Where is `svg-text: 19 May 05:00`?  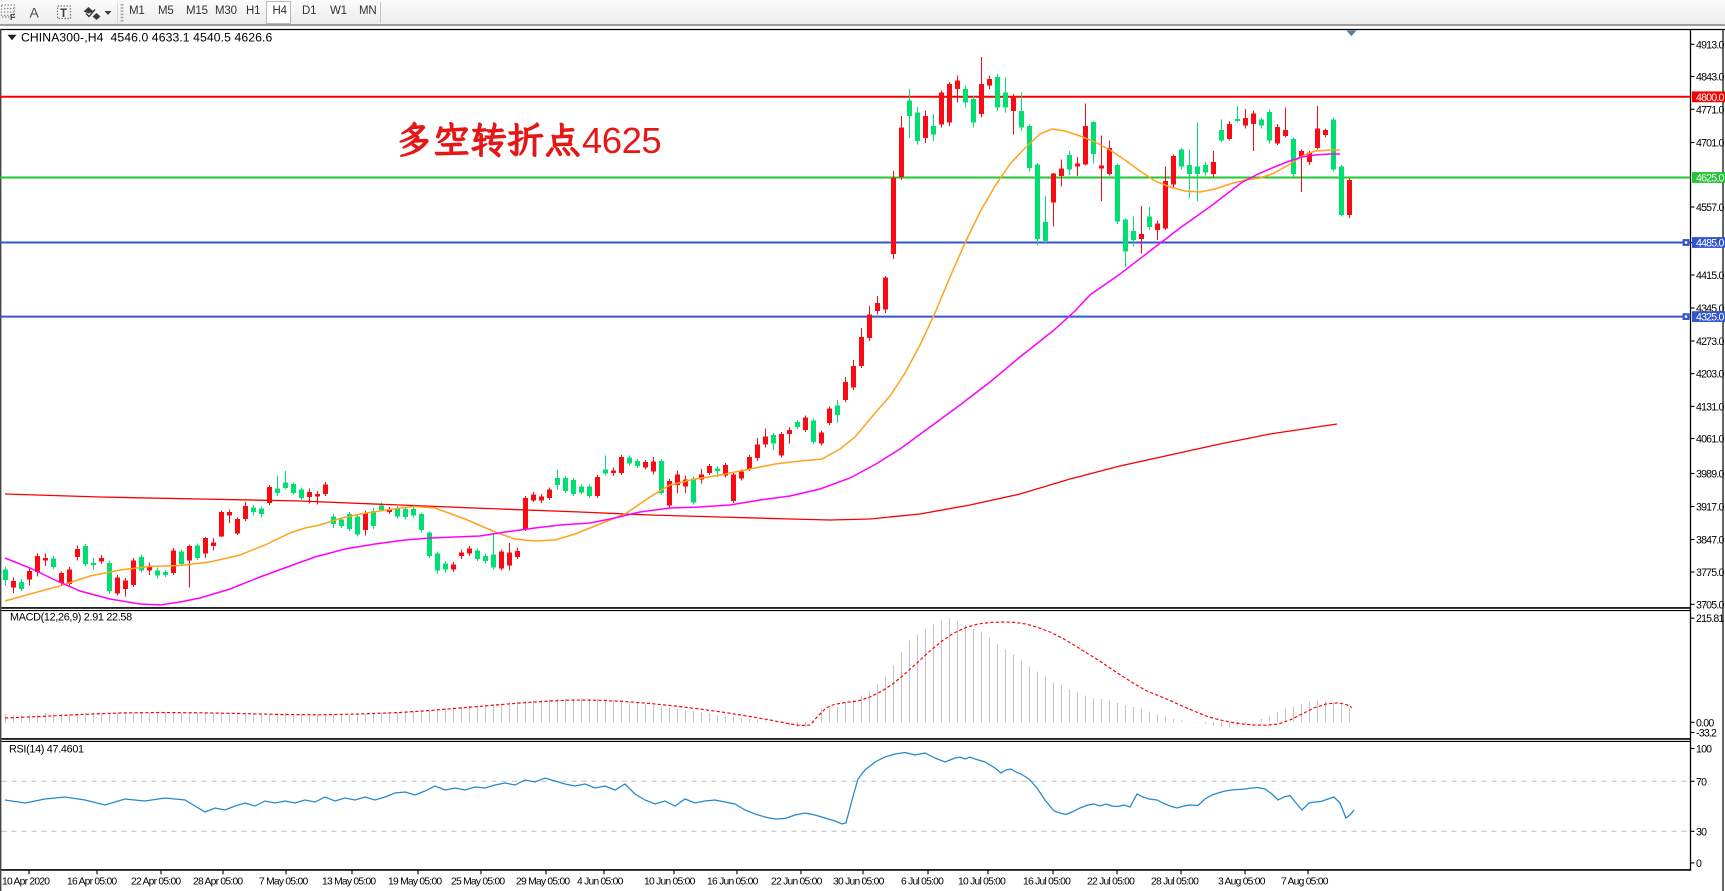
svg-text: 19 May 05:00 is located at coordinates (415, 882).